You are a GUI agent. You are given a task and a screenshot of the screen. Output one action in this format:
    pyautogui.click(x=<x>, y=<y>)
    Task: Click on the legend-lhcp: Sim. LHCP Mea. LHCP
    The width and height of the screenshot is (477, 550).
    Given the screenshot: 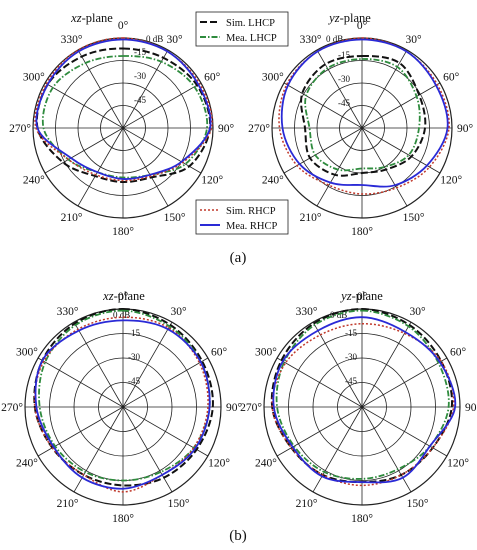 What is the action you would take?
    pyautogui.click(x=242, y=29)
    